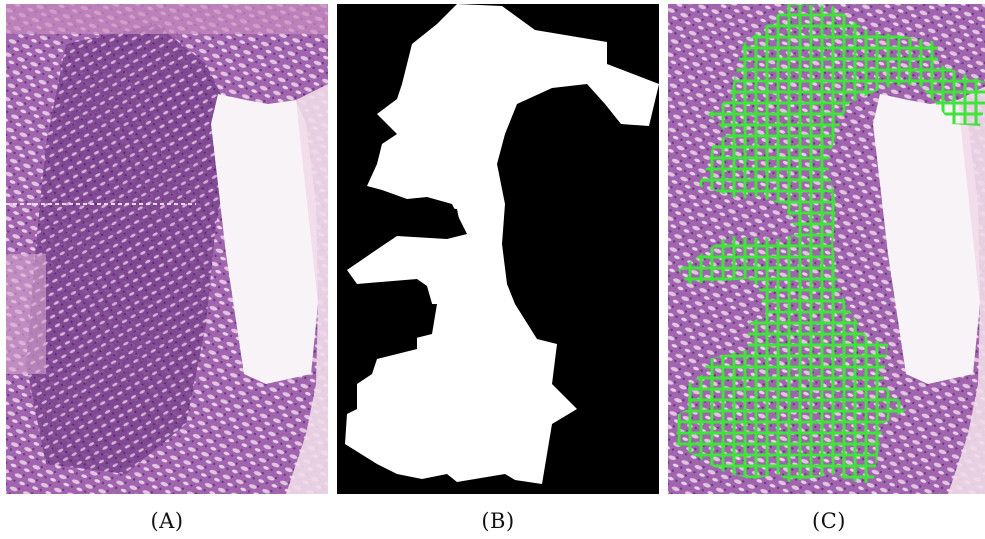 This screenshot has height=539, width=985. What do you see at coordinates (829, 521) in the screenshot?
I see `caption-c: (C)` at bounding box center [829, 521].